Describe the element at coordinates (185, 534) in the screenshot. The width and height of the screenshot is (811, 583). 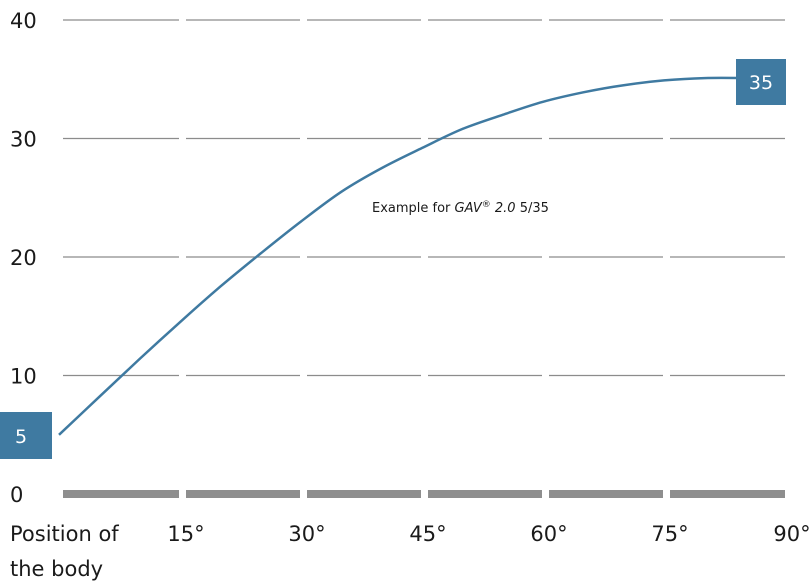
I see `x-tick-label-1: 15°` at that location.